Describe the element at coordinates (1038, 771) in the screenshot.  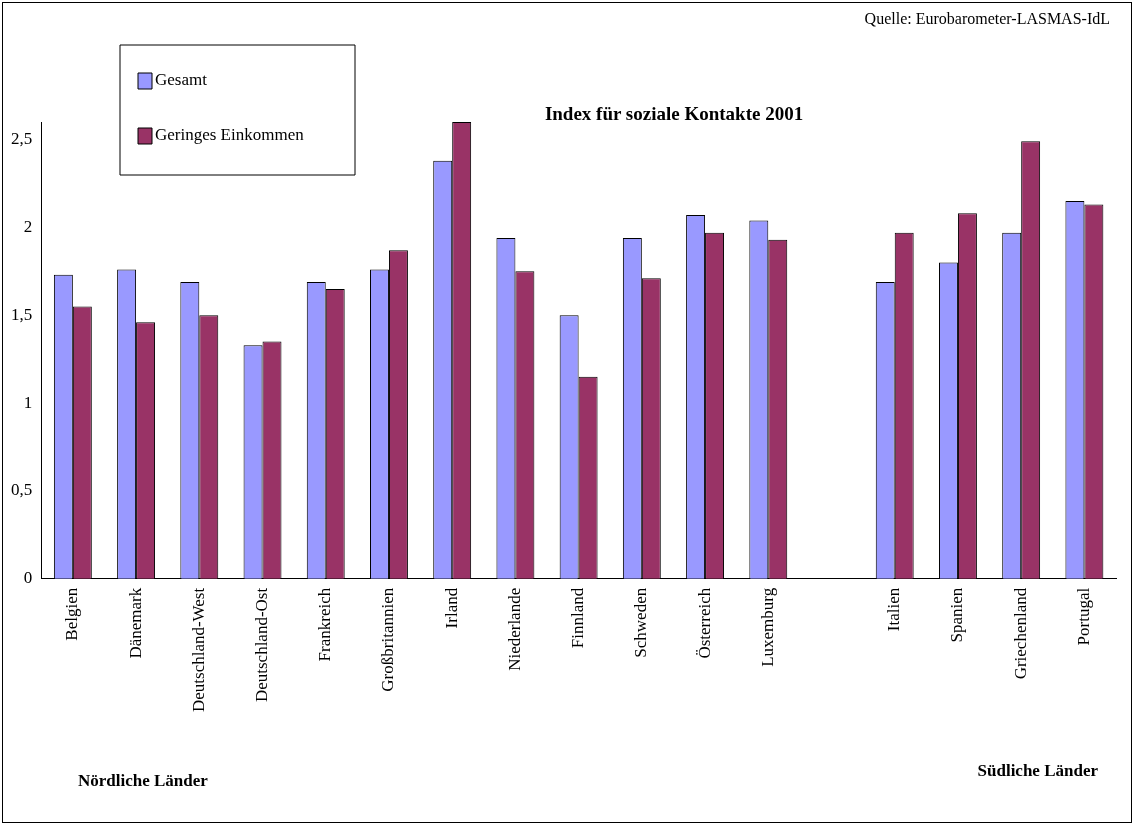
I see `text: Südliche Länder` at that location.